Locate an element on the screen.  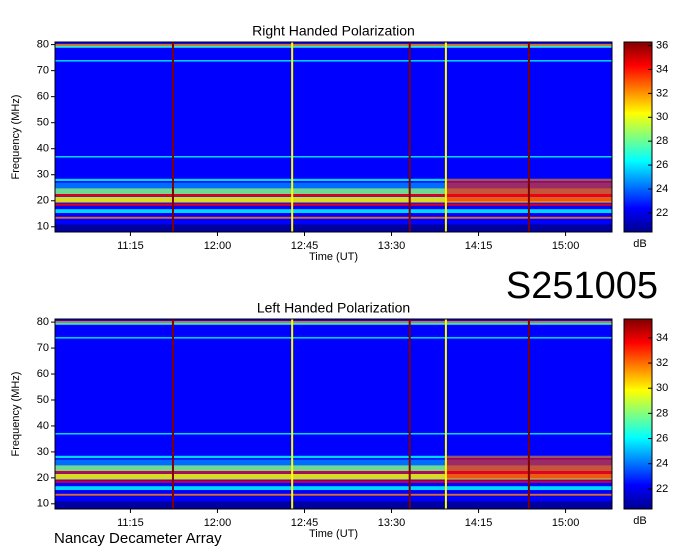
colorbar-tick-label: 36 is located at coordinates (662, 45).